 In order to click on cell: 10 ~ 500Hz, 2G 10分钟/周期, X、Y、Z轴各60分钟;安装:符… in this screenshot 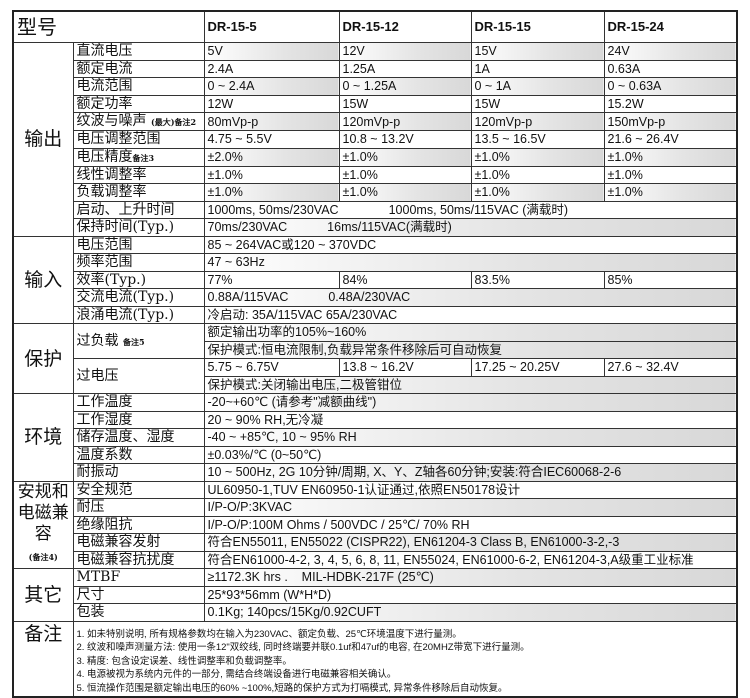, I will do `click(470, 472)`.